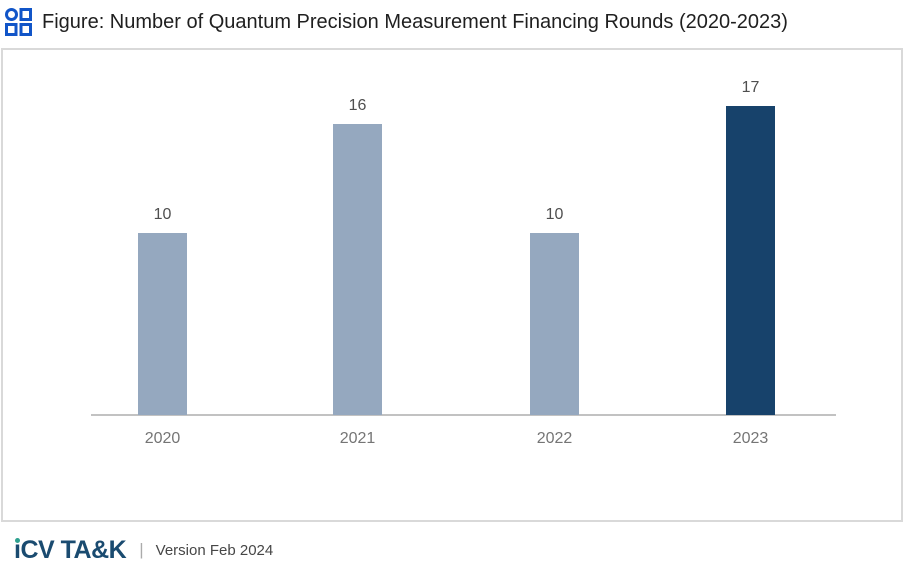  Describe the element at coordinates (17, 540) in the screenshot. I see `logo-i-dot` at that location.